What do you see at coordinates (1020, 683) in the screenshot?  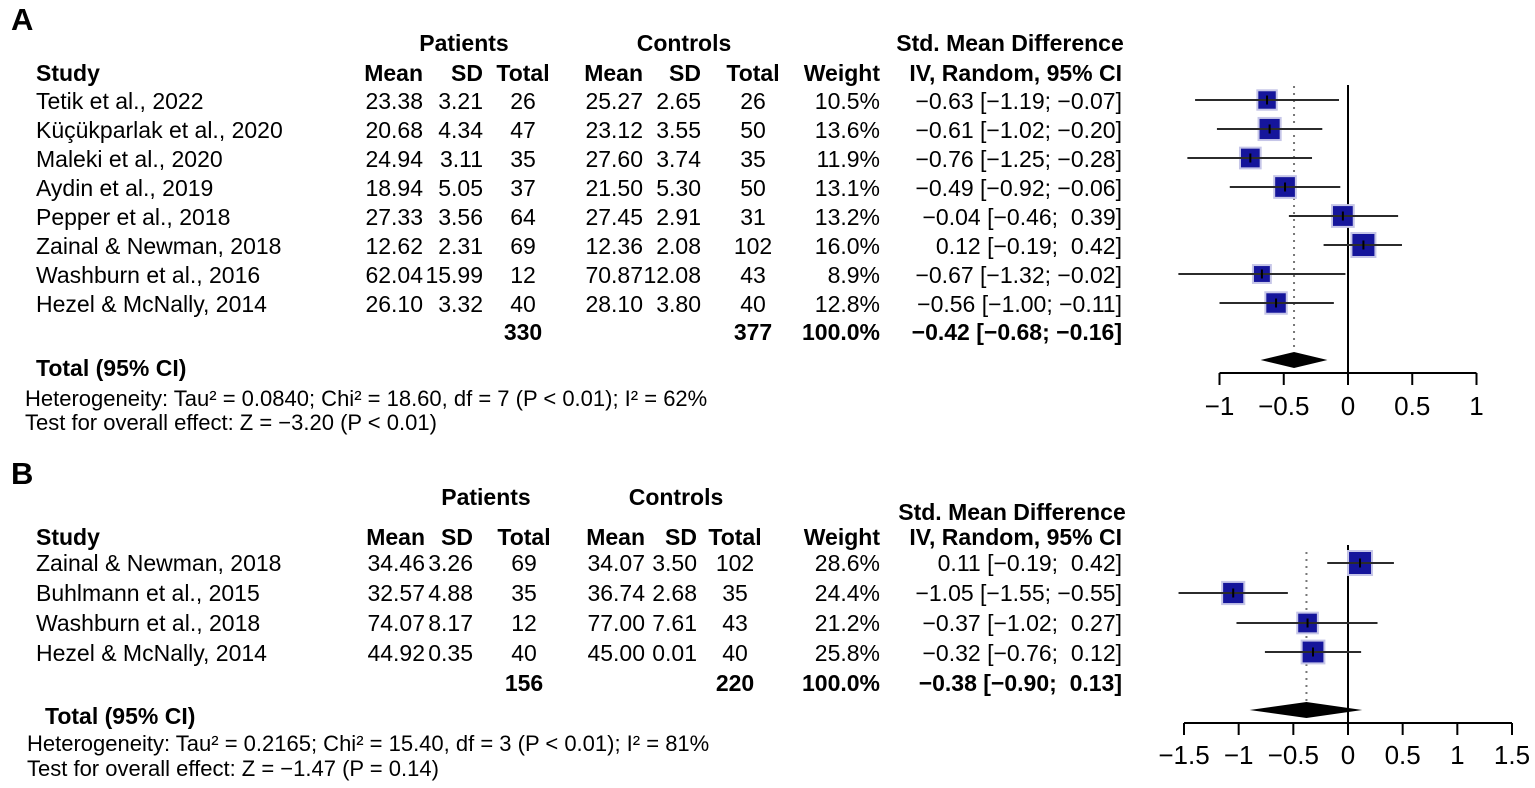 I see `pooled-smd-ci-text: −0.38 [−0.90; 0.13]` at bounding box center [1020, 683].